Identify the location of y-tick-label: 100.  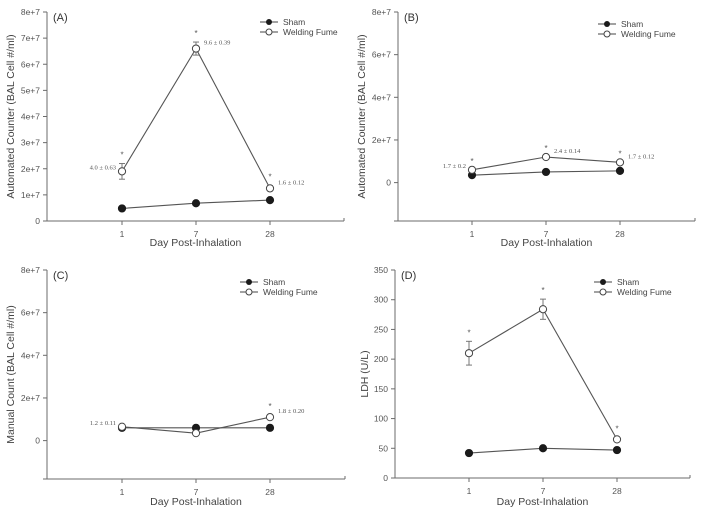
(381, 419).